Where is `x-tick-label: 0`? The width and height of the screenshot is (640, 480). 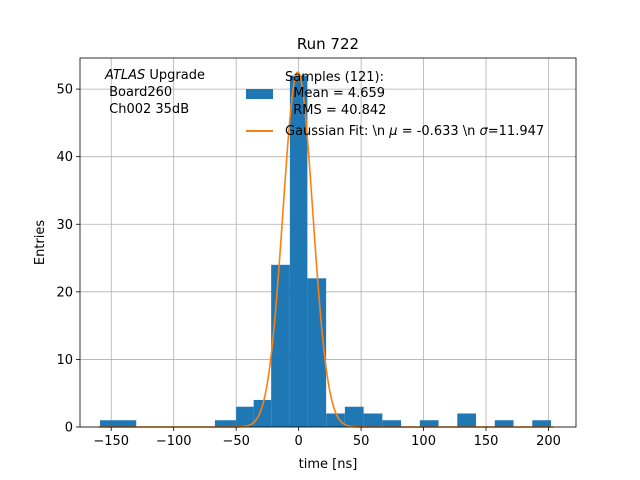
x-tick-label: 0 is located at coordinates (298, 441).